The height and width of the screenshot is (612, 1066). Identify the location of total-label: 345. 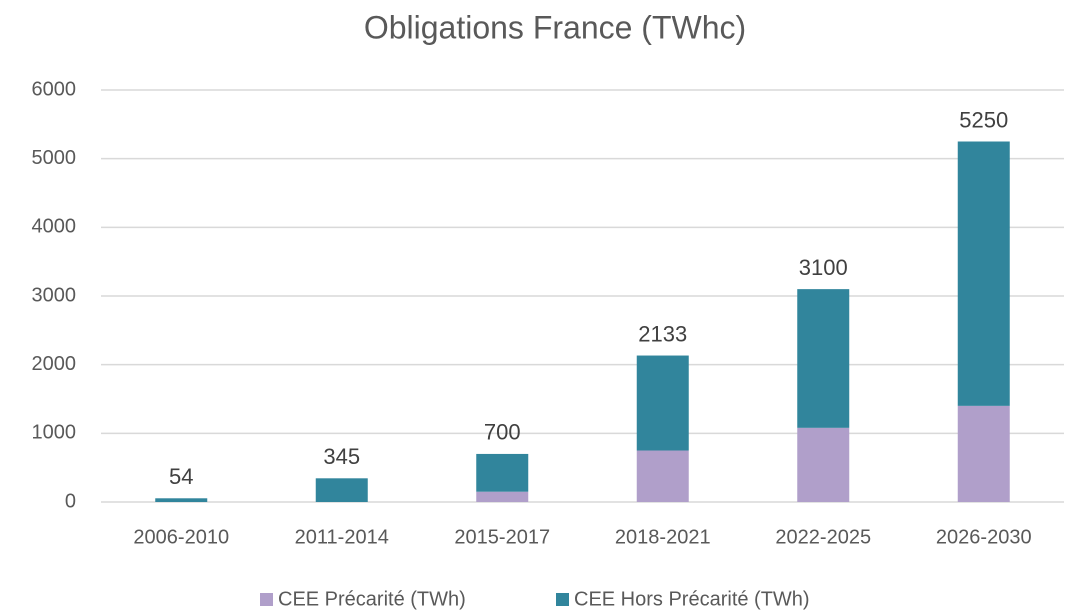
(341, 456).